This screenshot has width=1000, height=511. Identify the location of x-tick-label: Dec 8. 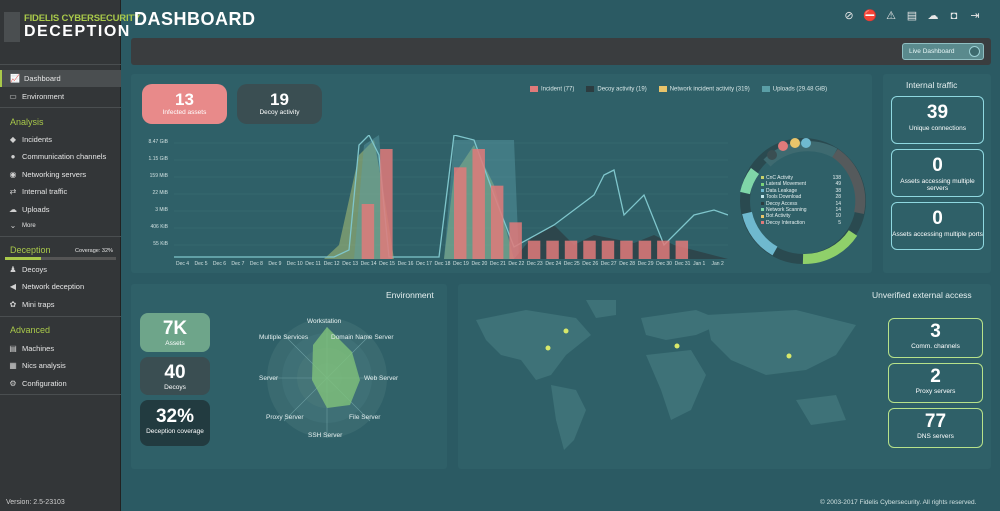
(256, 264).